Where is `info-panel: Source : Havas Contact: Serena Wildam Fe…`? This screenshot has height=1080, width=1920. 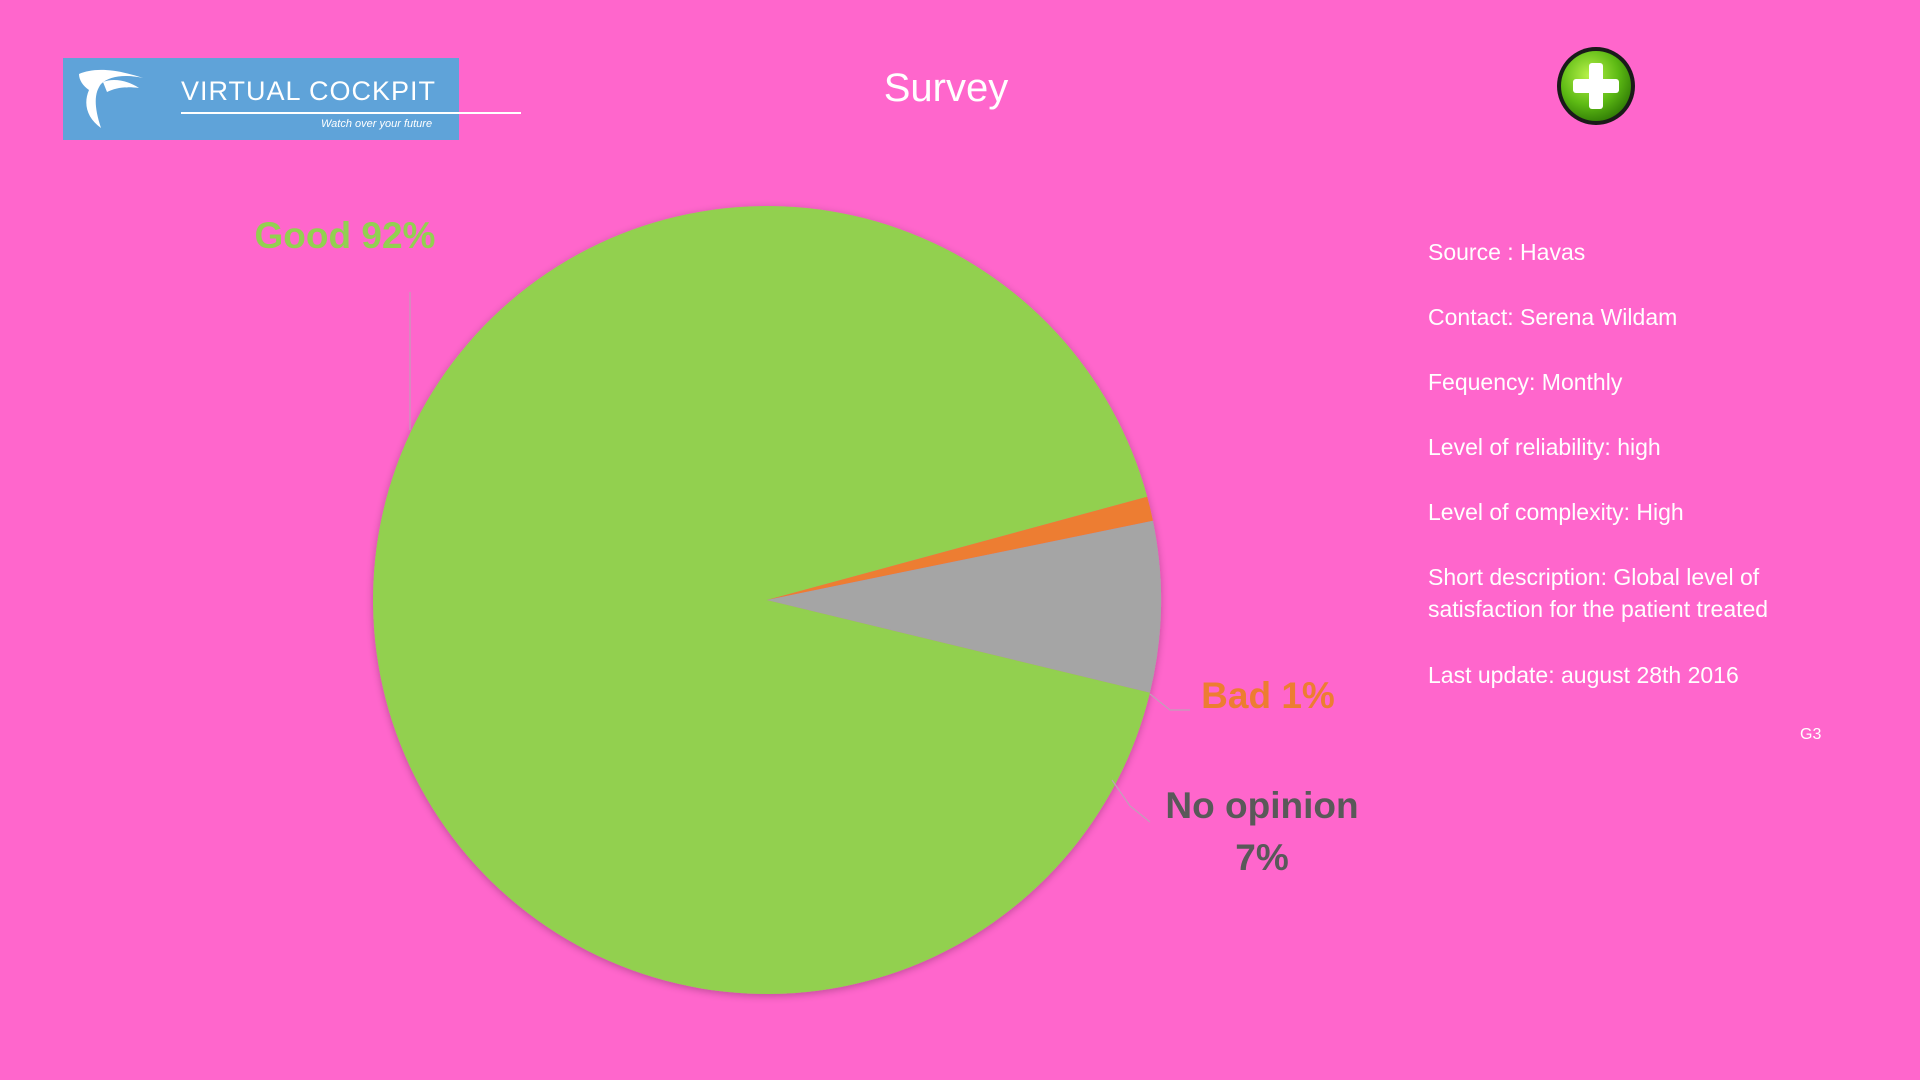 info-panel: Source : Havas Contact: Serena Wildam Fe… is located at coordinates (1643, 480).